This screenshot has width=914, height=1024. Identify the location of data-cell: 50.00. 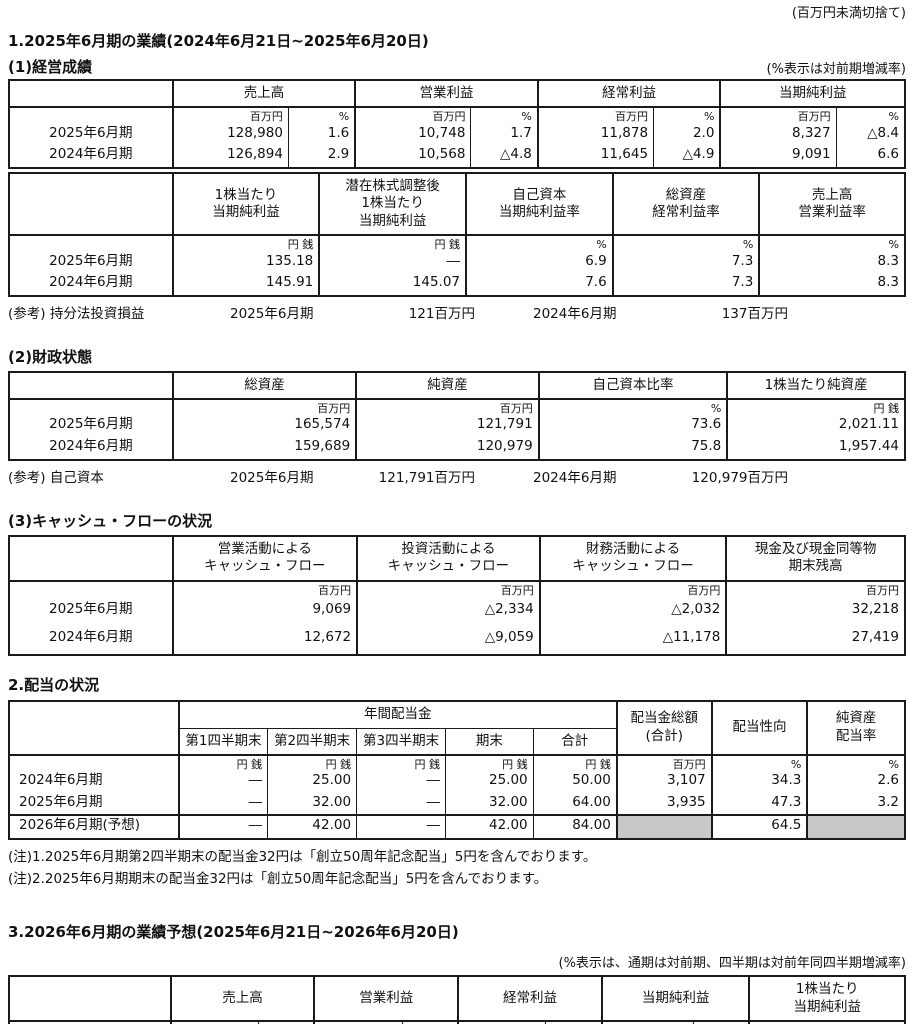
(574, 782).